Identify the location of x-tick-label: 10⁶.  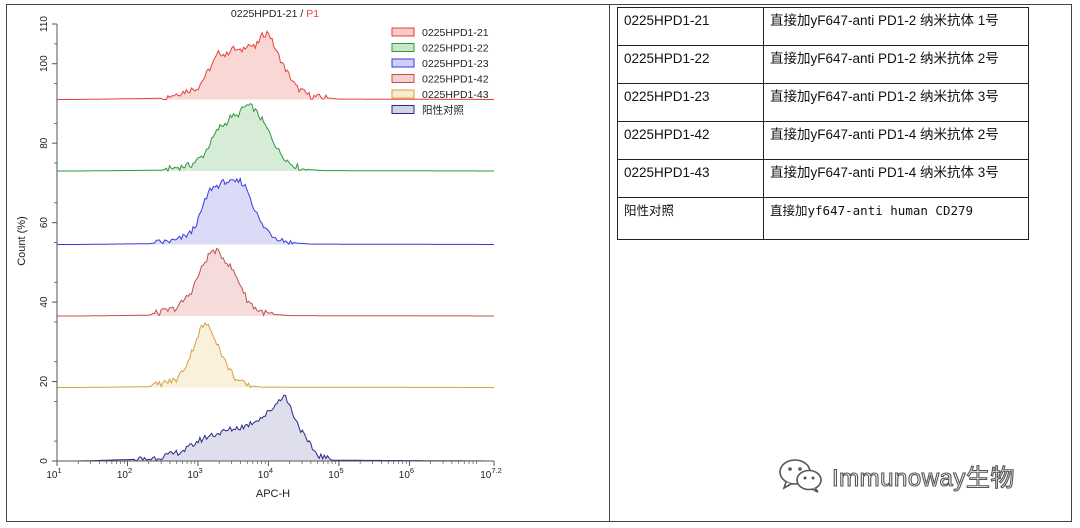
(406, 473).